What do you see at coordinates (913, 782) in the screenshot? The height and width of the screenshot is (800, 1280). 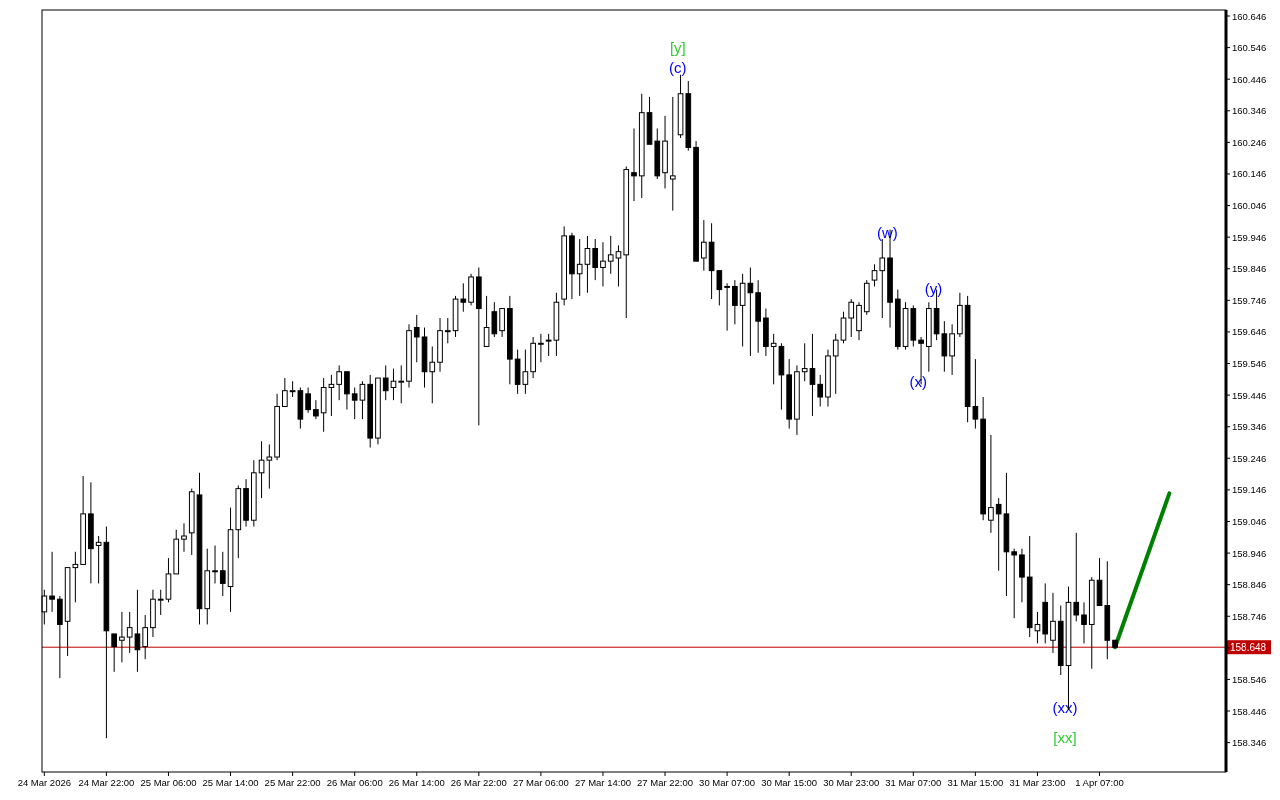 I see `x-tick-label: 31 Mar 07:00` at bounding box center [913, 782].